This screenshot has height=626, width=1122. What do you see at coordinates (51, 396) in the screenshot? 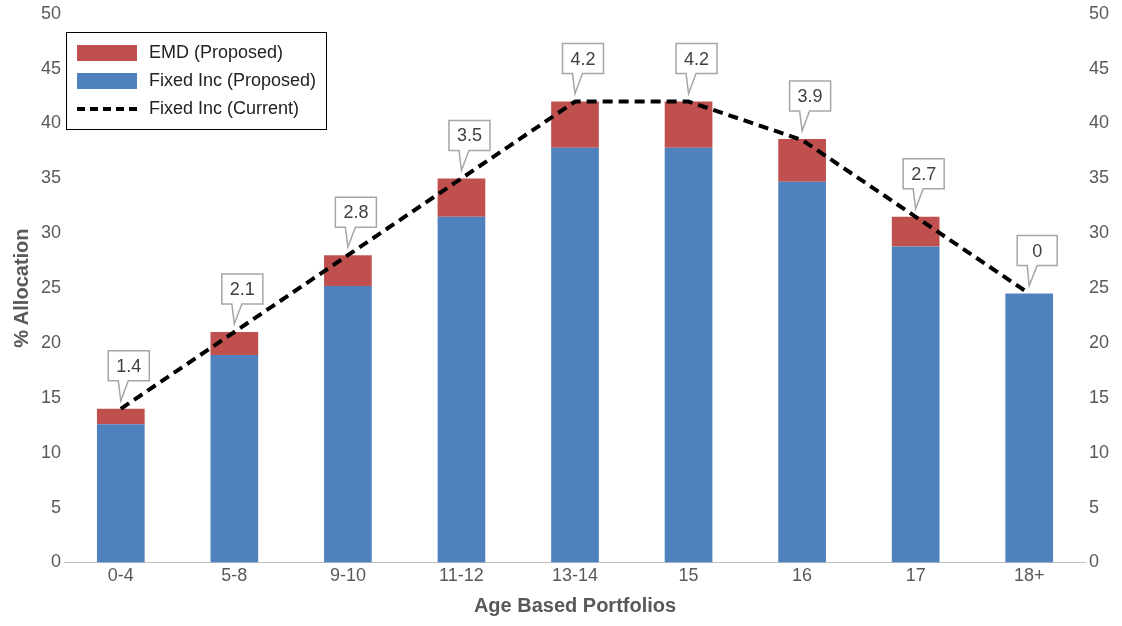
I see `y-tick-label: 15` at bounding box center [51, 396].